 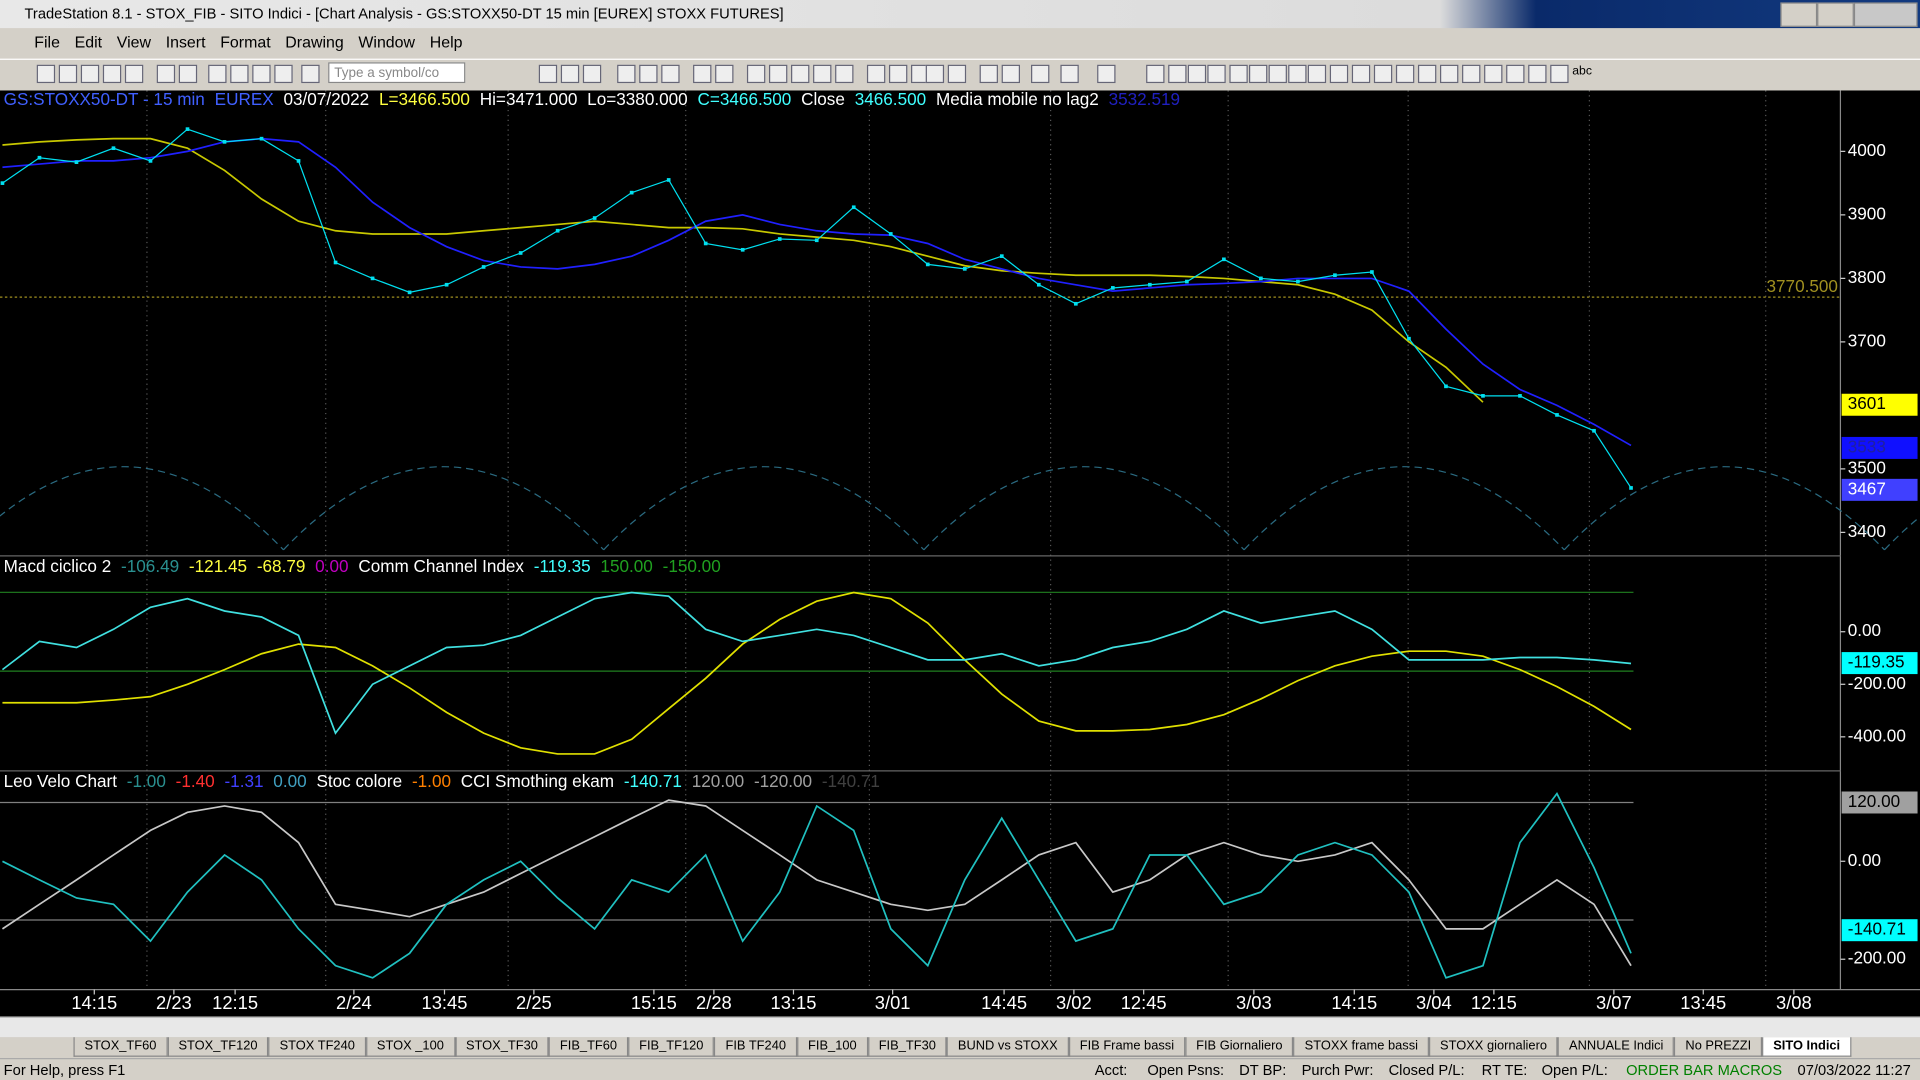 What do you see at coordinates (185, 42) in the screenshot?
I see `menu-item: Insert` at bounding box center [185, 42].